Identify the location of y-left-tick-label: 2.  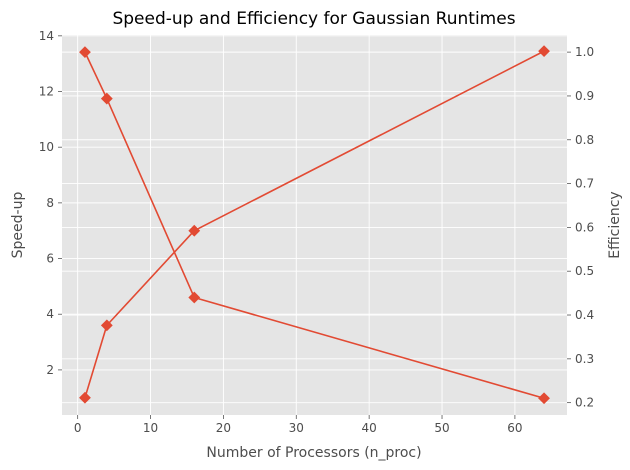
(50, 370).